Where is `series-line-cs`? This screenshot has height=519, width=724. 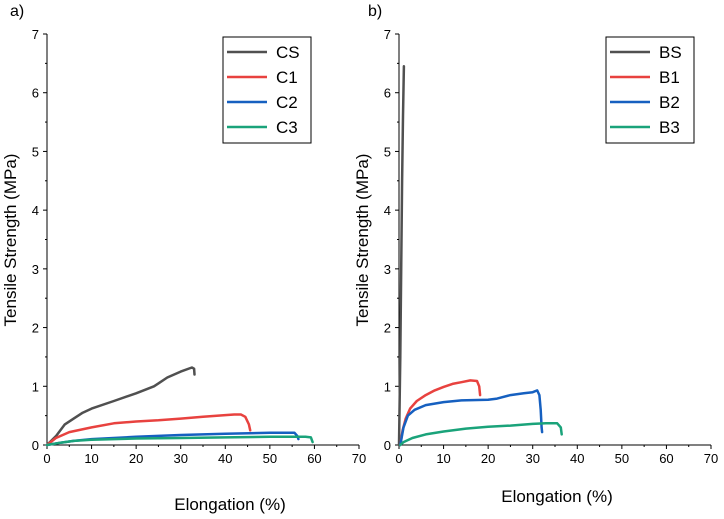 series-line-cs is located at coordinates (120, 406).